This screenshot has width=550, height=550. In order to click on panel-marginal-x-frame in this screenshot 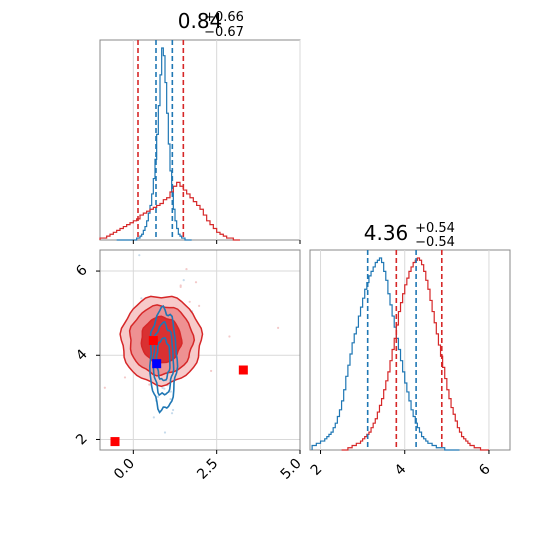, I will do `click(200, 140)`.